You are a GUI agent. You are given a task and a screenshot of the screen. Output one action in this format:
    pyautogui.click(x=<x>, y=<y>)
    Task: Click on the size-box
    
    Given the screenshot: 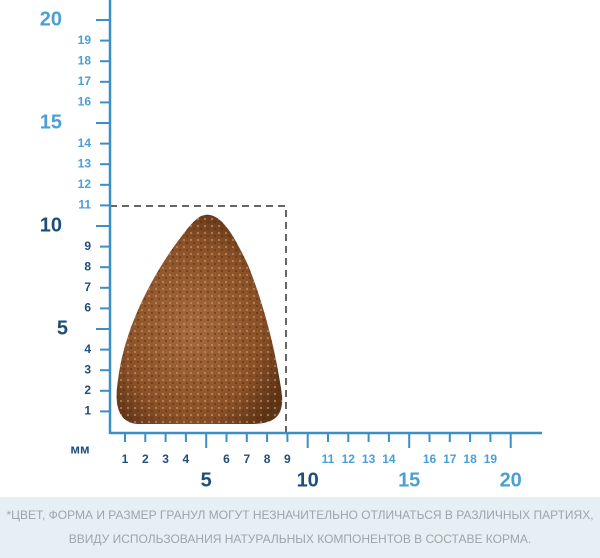 What is the action you would take?
    pyautogui.click(x=198, y=318)
    